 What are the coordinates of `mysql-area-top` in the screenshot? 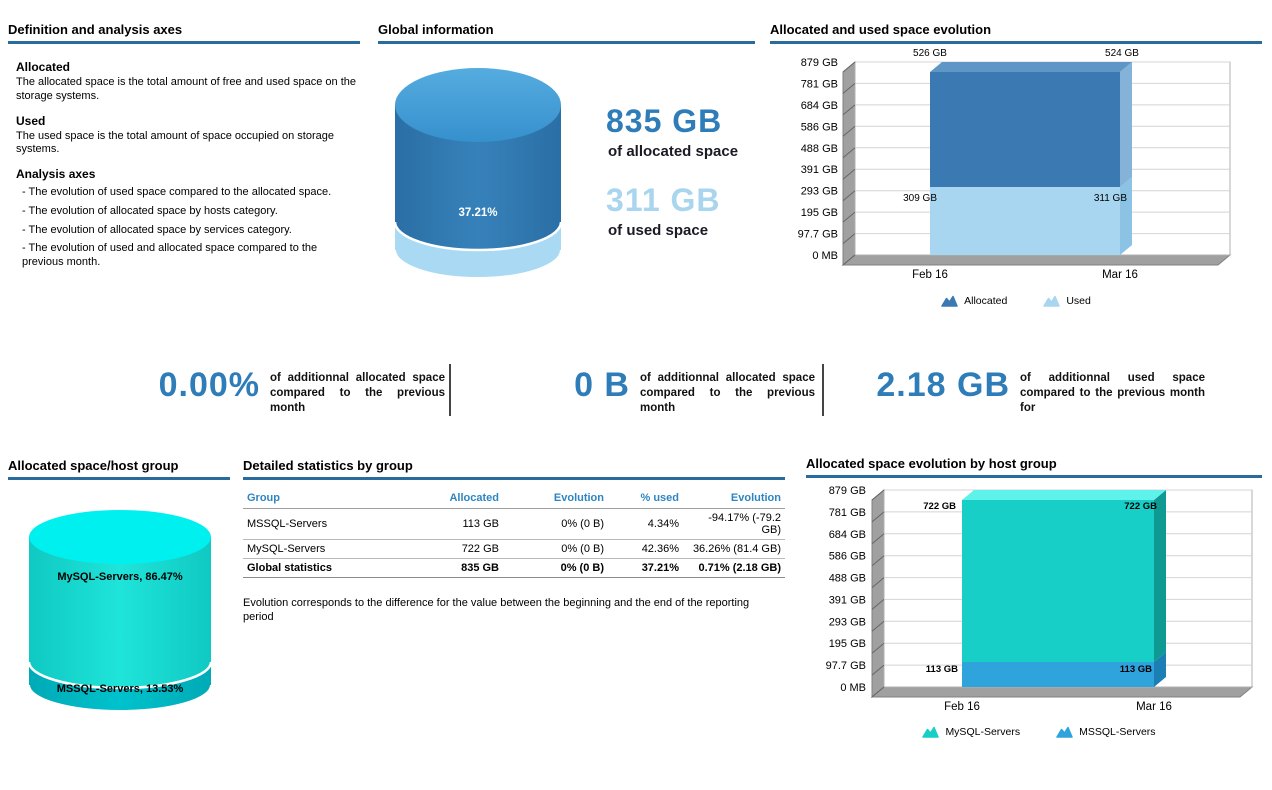 It's located at (1064, 495).